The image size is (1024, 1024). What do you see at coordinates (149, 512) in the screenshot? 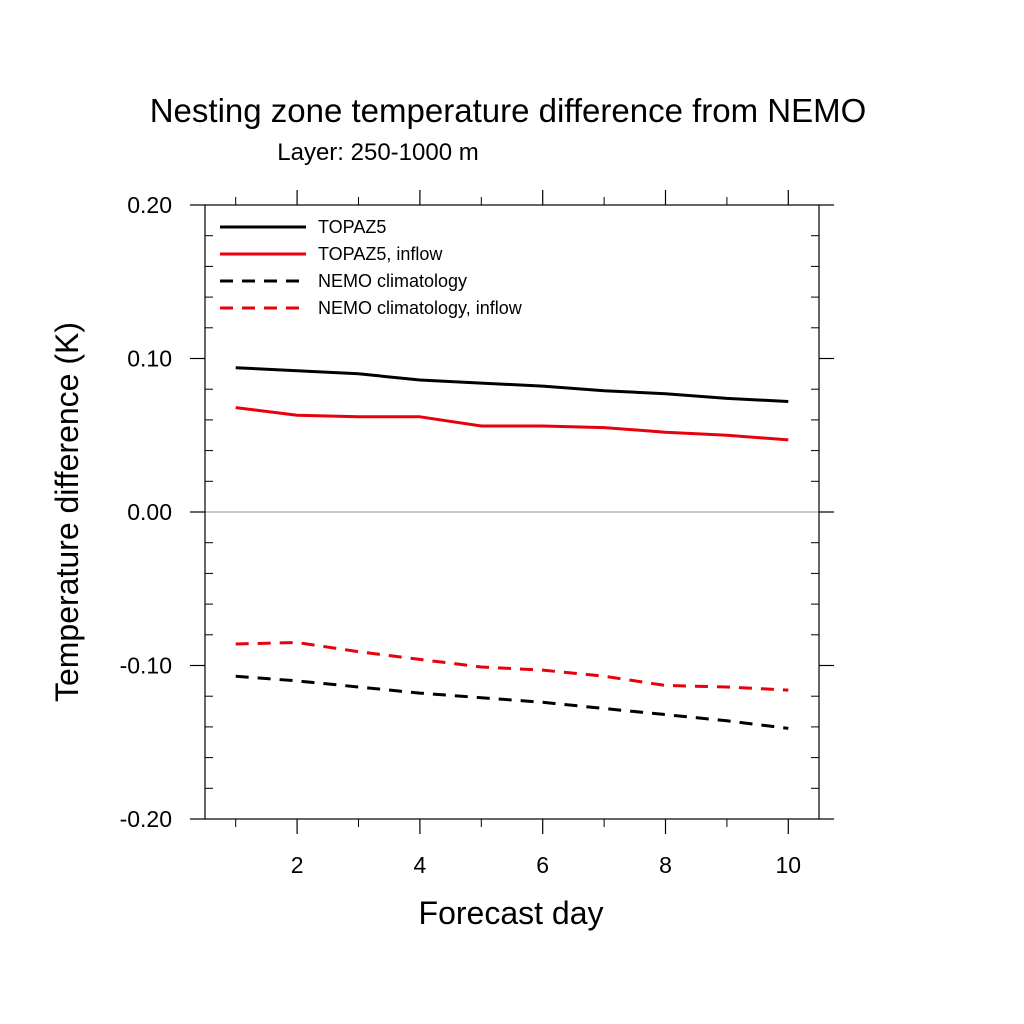
I see `y-tick-label: 0.00` at bounding box center [149, 512].